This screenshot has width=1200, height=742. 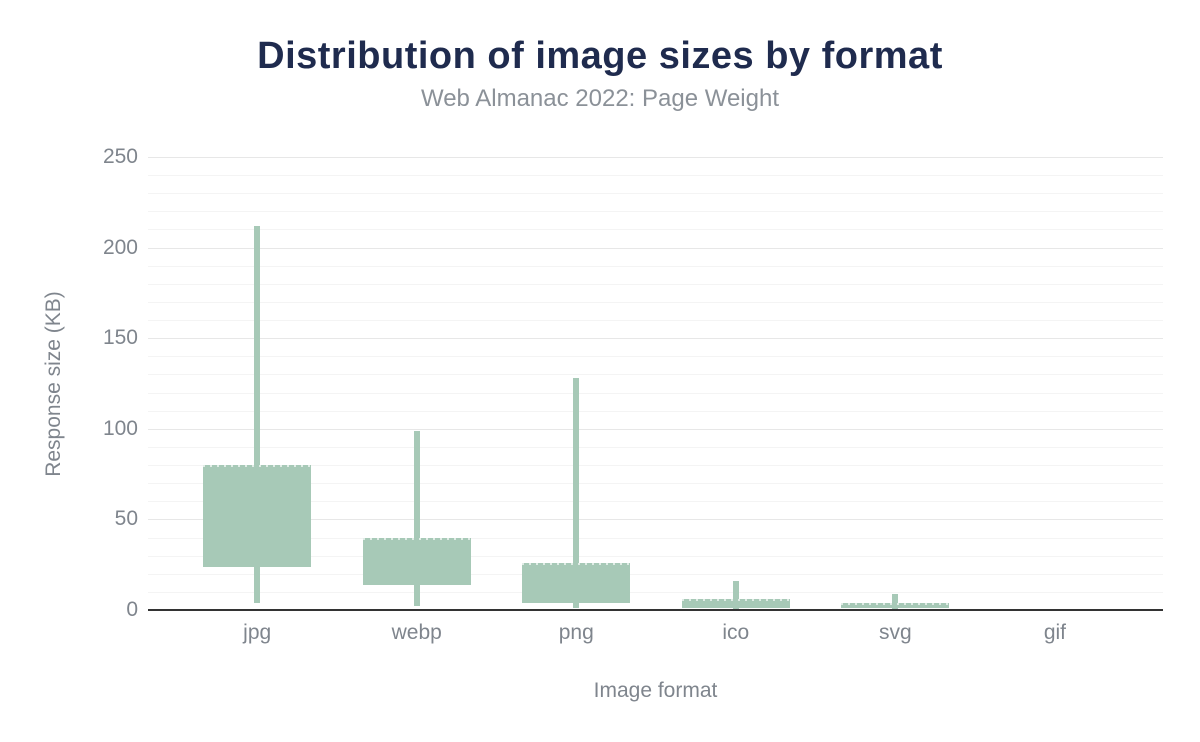 I want to click on chart-subtitle: Web Almanac 2022: Page Weight, so click(x=599, y=98).